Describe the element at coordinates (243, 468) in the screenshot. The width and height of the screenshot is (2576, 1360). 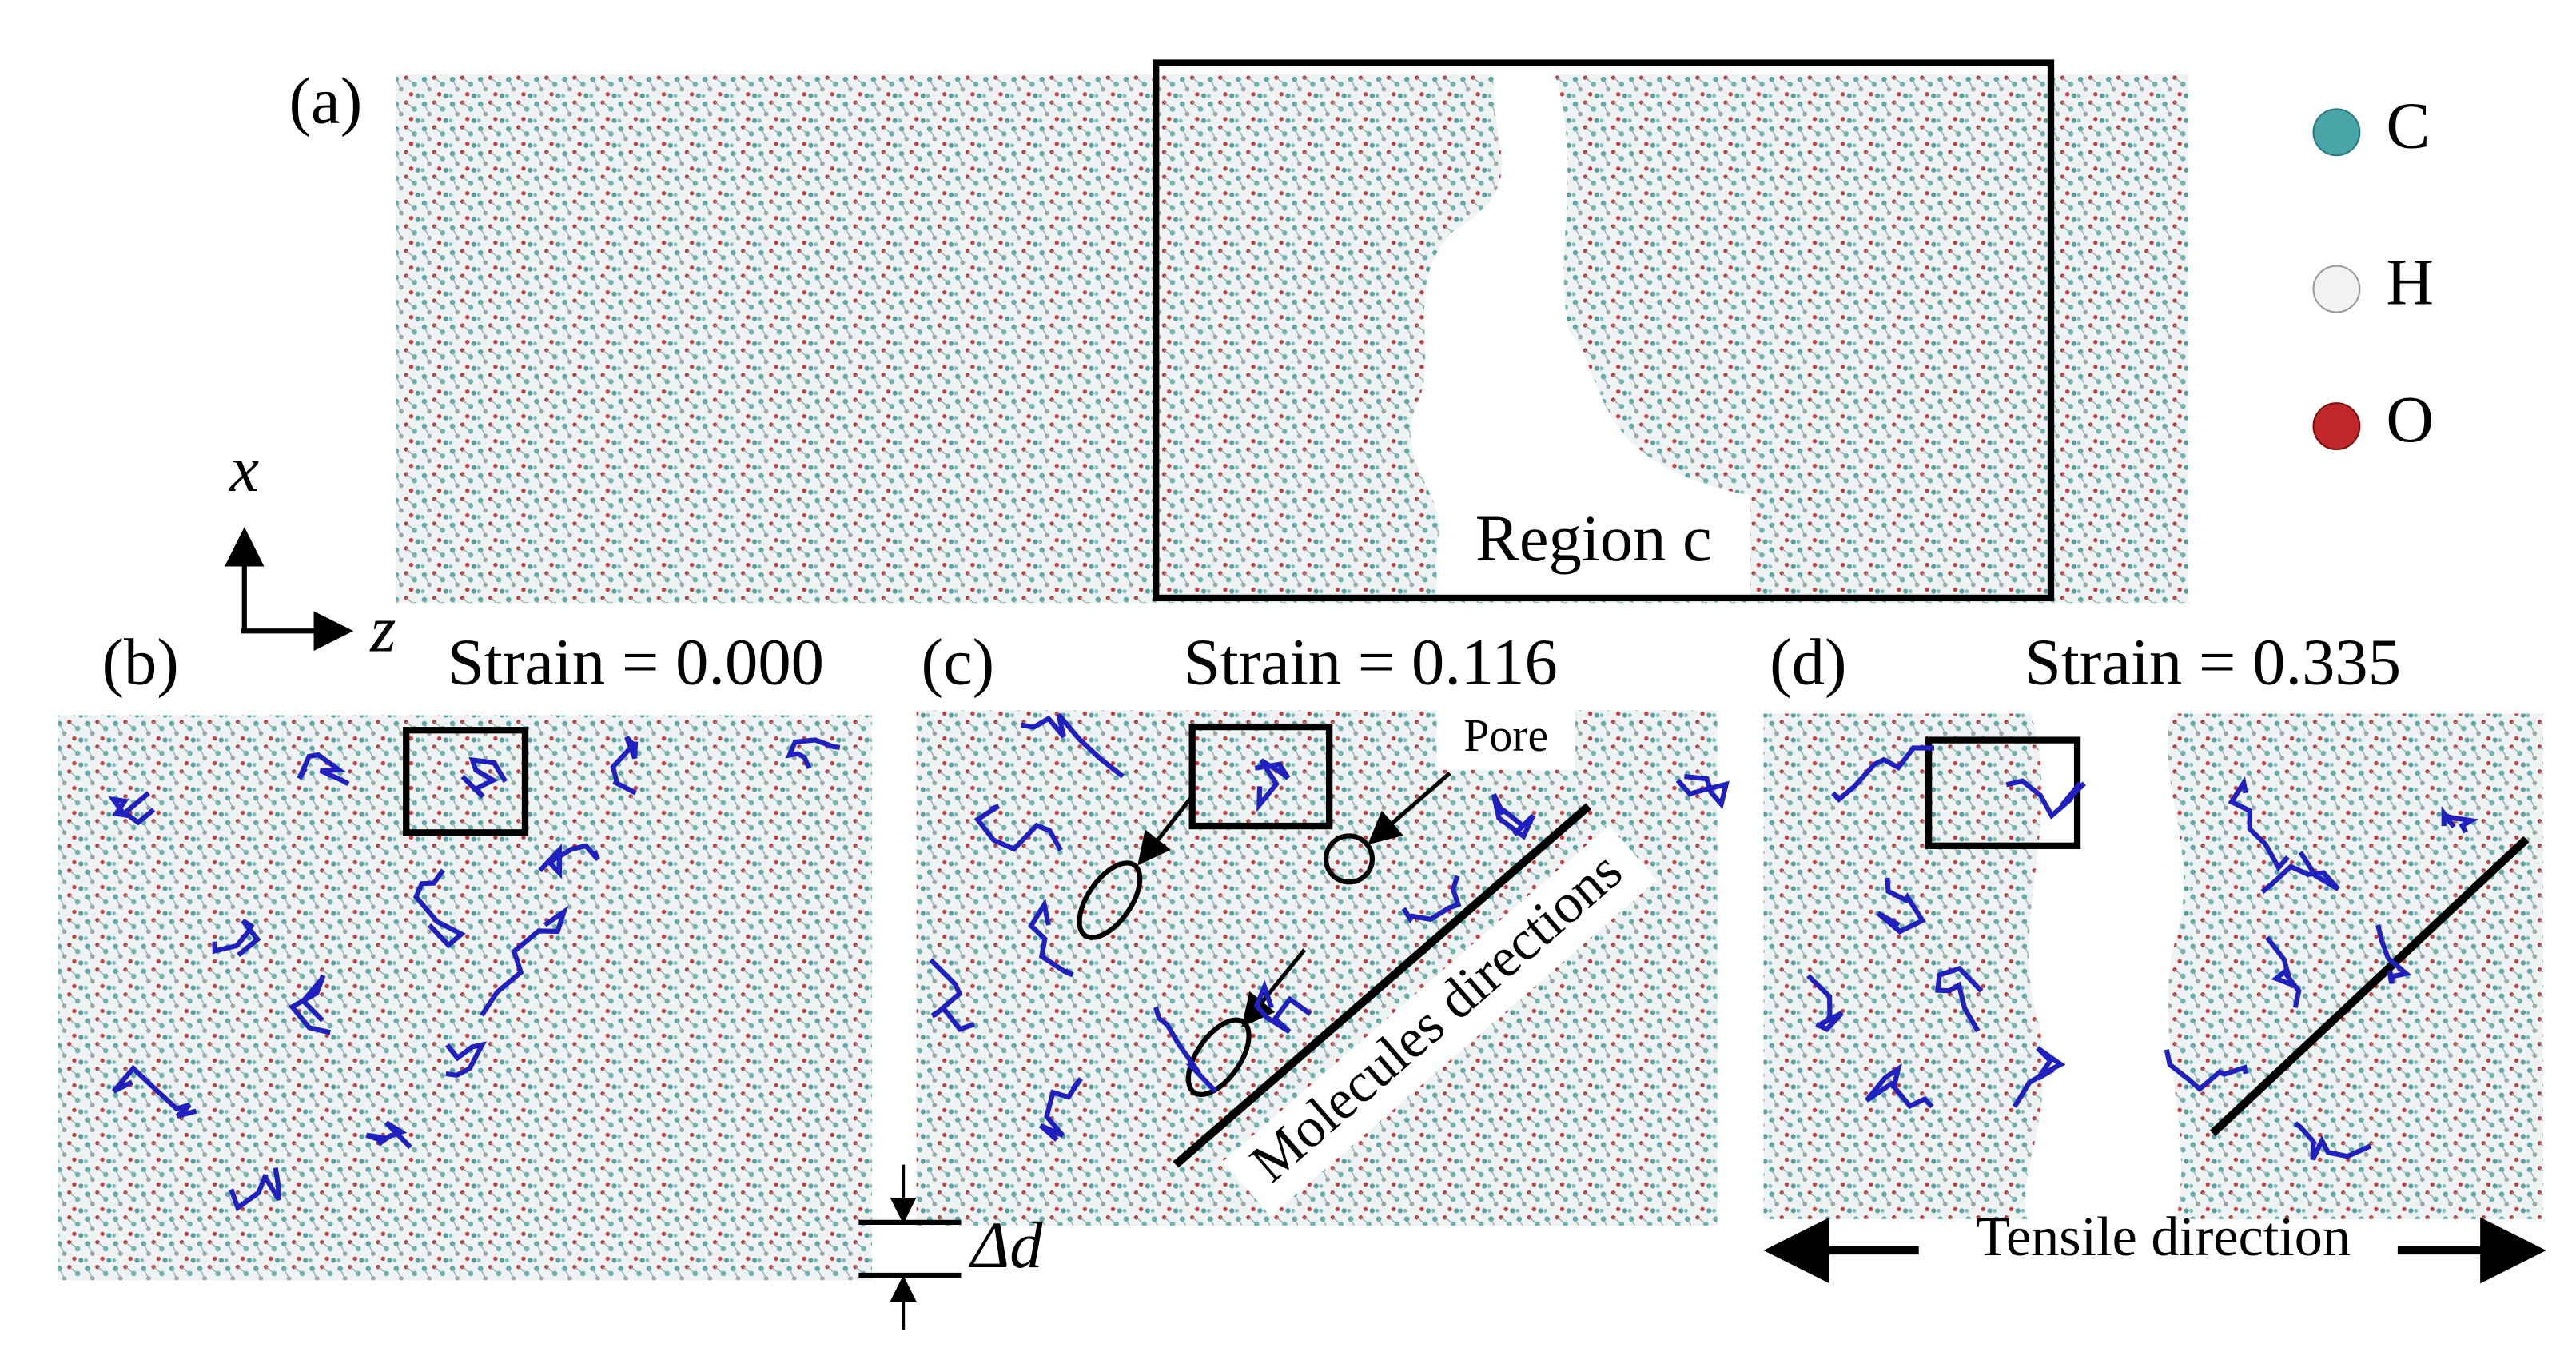
I see `axis-label: x` at that location.